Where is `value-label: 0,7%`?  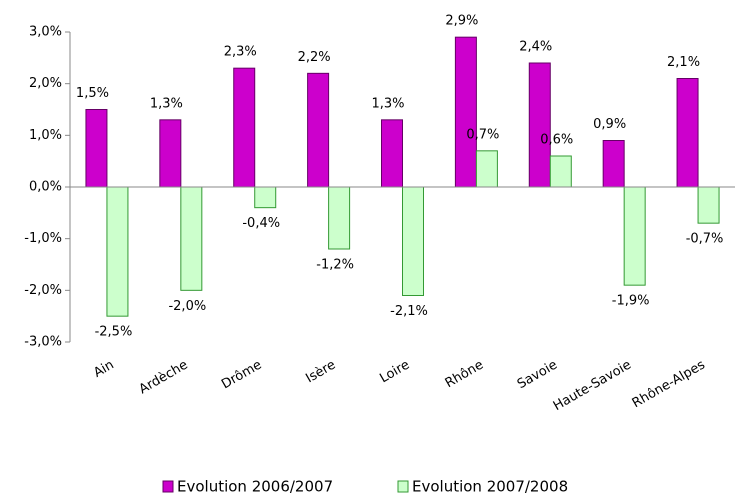 value-label: 0,7% is located at coordinates (482, 134).